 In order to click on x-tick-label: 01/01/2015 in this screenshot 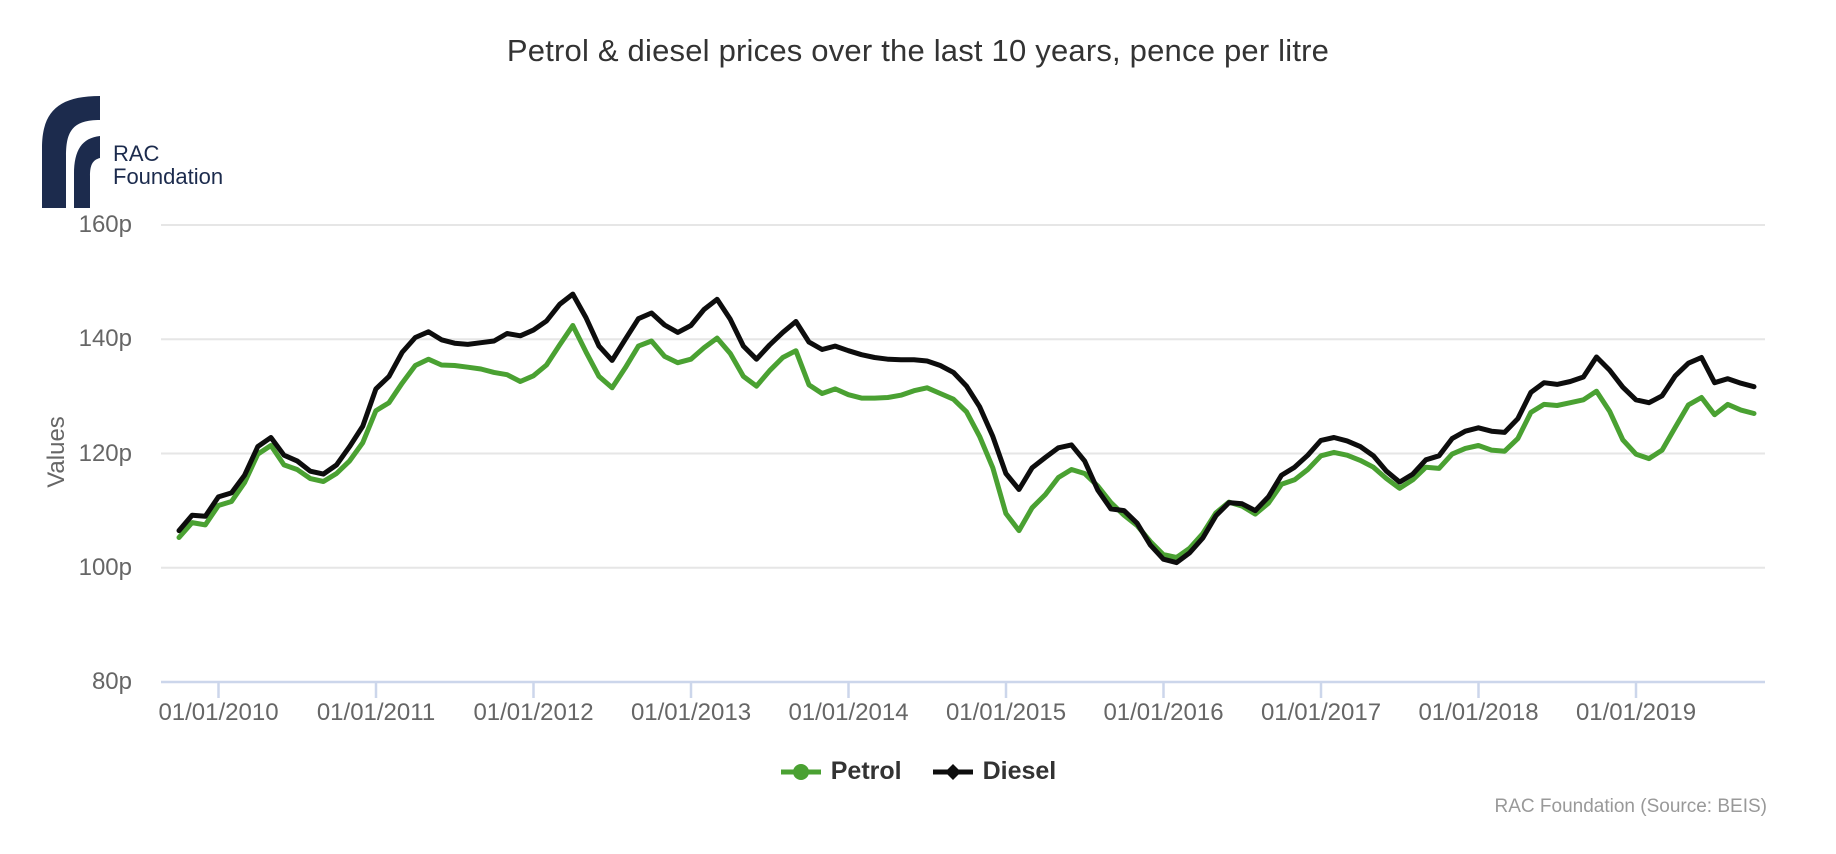, I will do `click(1006, 712)`.